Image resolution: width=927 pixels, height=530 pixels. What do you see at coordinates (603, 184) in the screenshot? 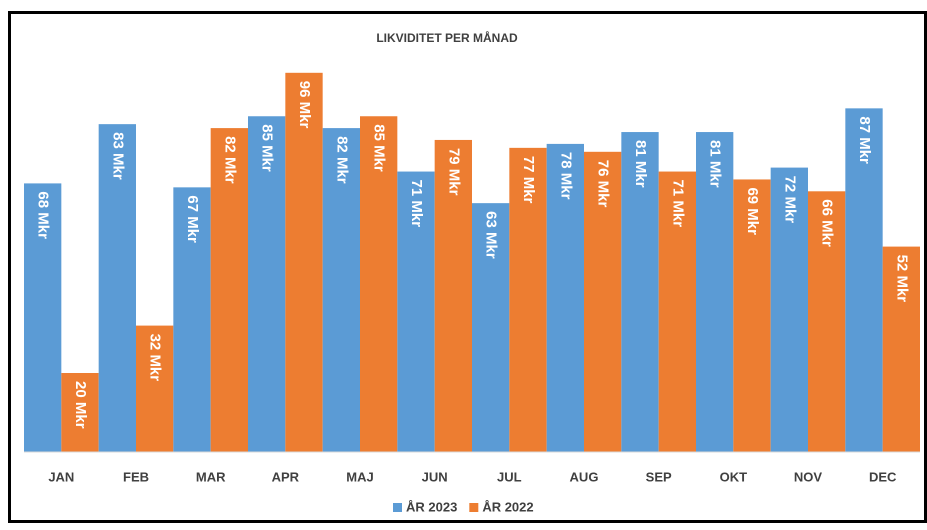
I see `data-label: 76 Mkr` at bounding box center [603, 184].